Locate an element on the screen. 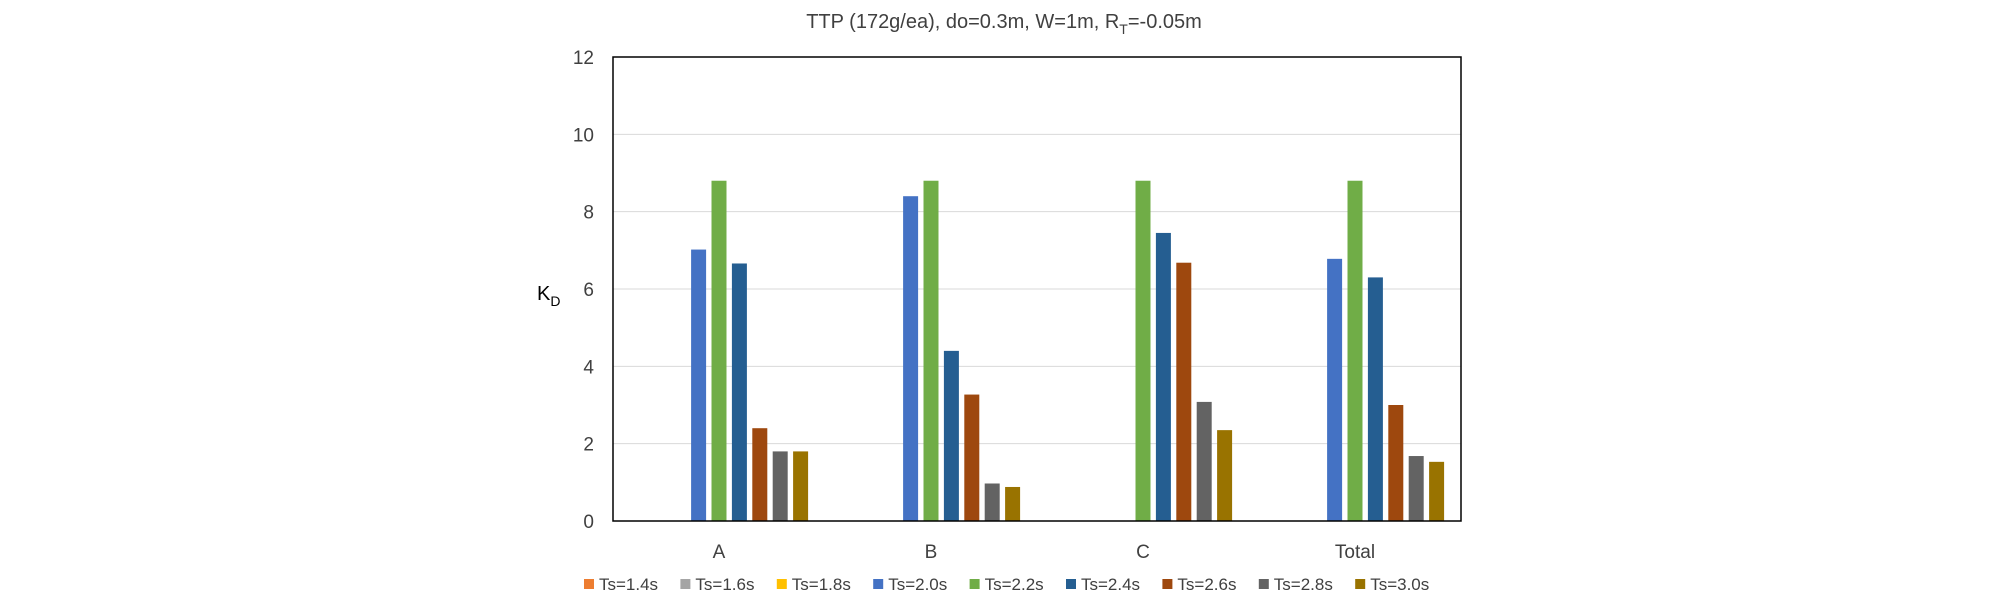  bar-a-ts-2-8s is located at coordinates (780, 486).